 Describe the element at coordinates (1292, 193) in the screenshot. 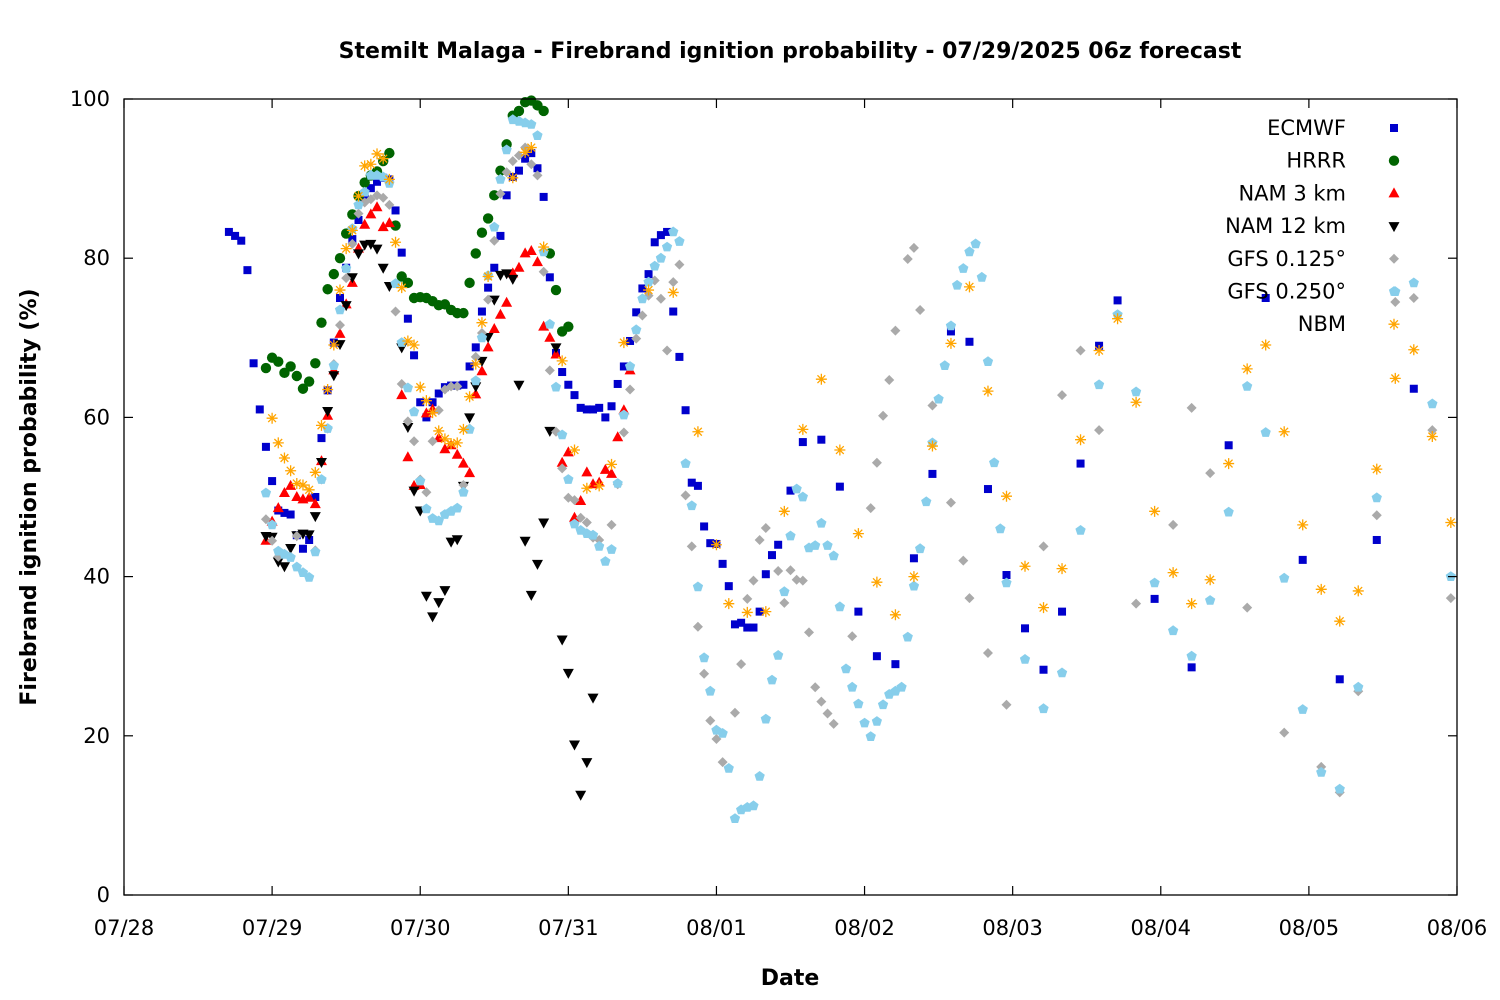

I see `legend-label-nam-3-km: NAM 3 km` at that location.